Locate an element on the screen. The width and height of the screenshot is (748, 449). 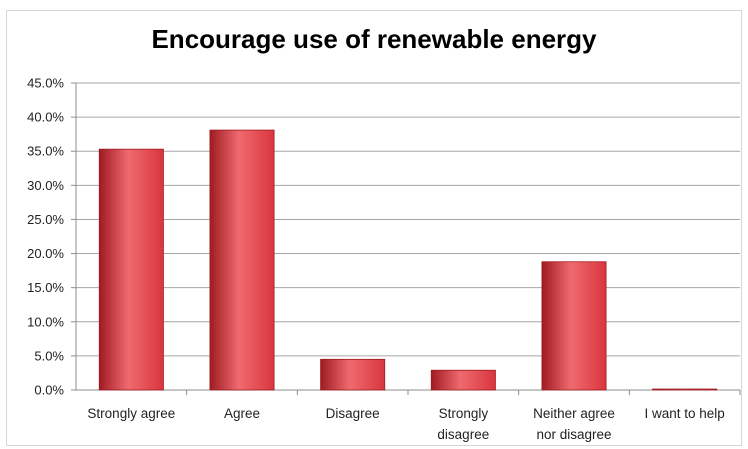
y-tick-label: 25.0% is located at coordinates (45, 219).